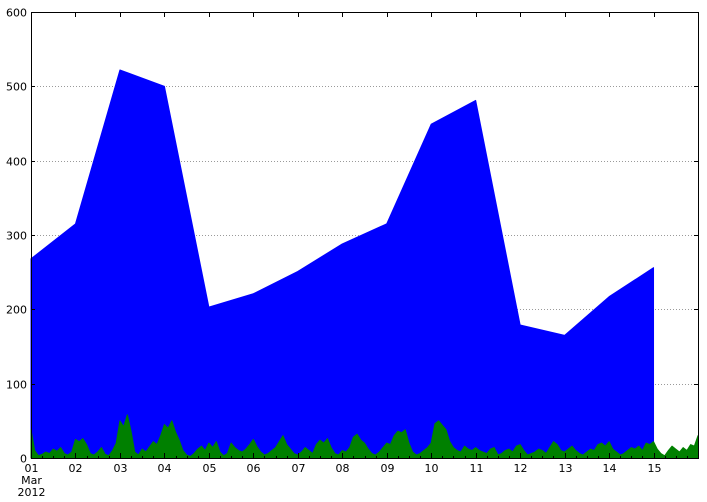 This screenshot has height=502, width=707. What do you see at coordinates (432, 468) in the screenshot?
I see `x-tick-label: 10` at bounding box center [432, 468].